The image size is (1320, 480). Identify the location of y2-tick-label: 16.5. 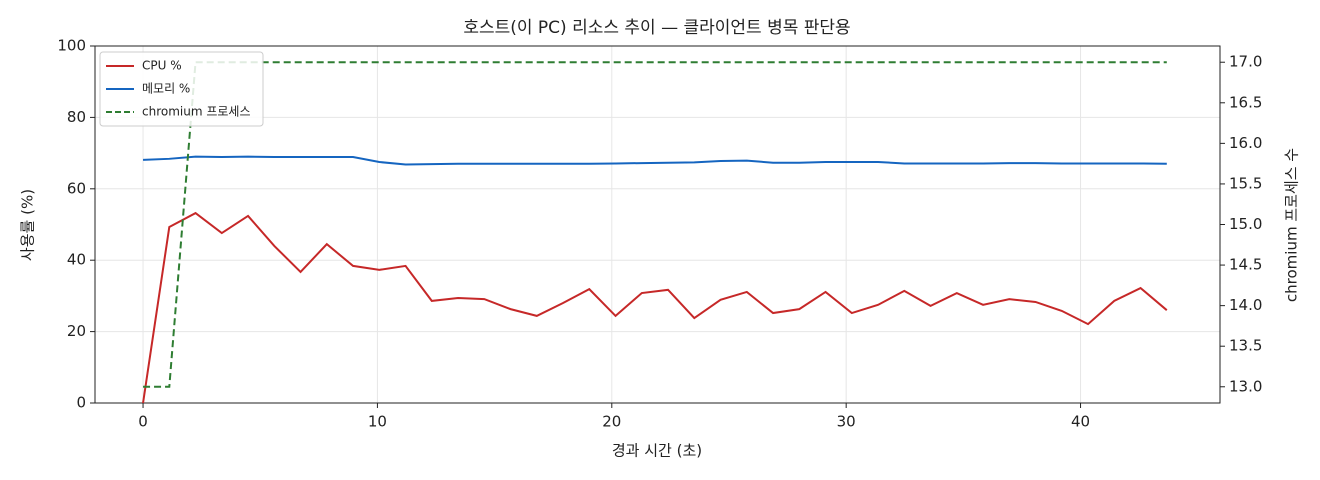
(1245, 102).